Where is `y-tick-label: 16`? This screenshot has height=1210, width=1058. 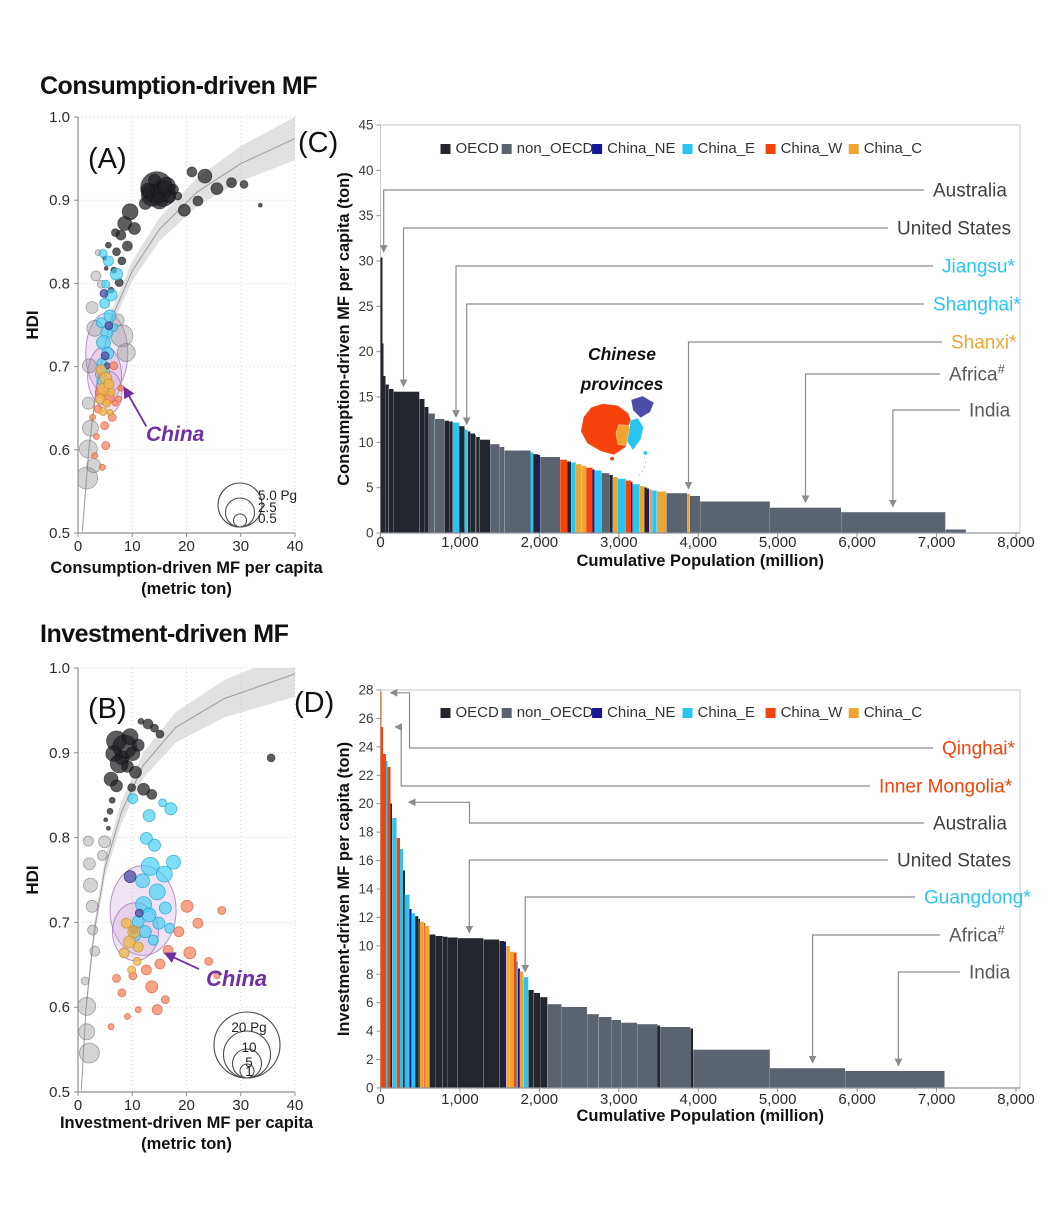
y-tick-label: 16 is located at coordinates (365, 860).